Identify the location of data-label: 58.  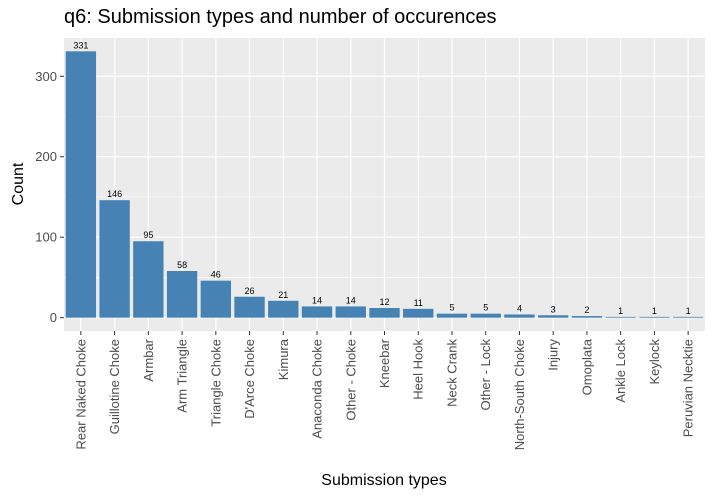
(182, 265).